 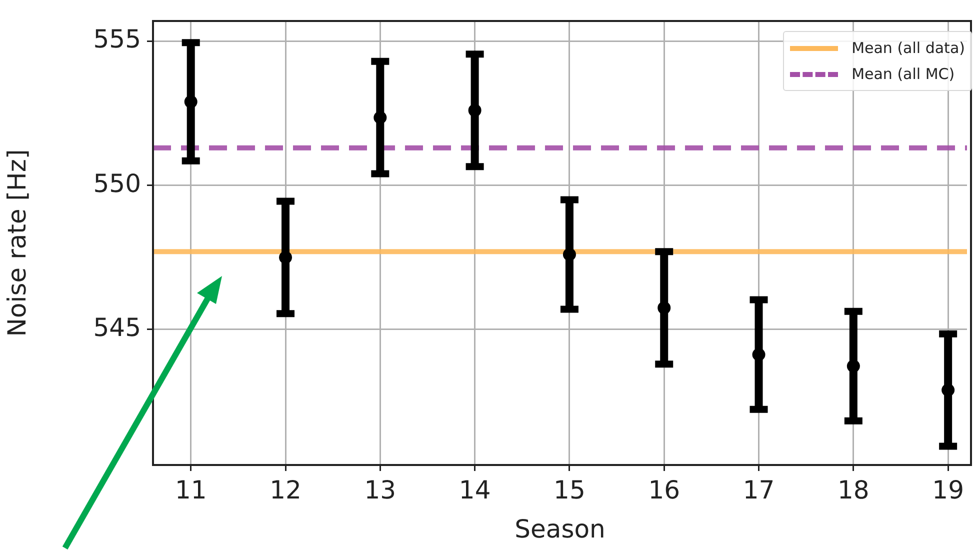 What do you see at coordinates (903, 74) in the screenshot?
I see `legend-label: Mean (all MC)` at bounding box center [903, 74].